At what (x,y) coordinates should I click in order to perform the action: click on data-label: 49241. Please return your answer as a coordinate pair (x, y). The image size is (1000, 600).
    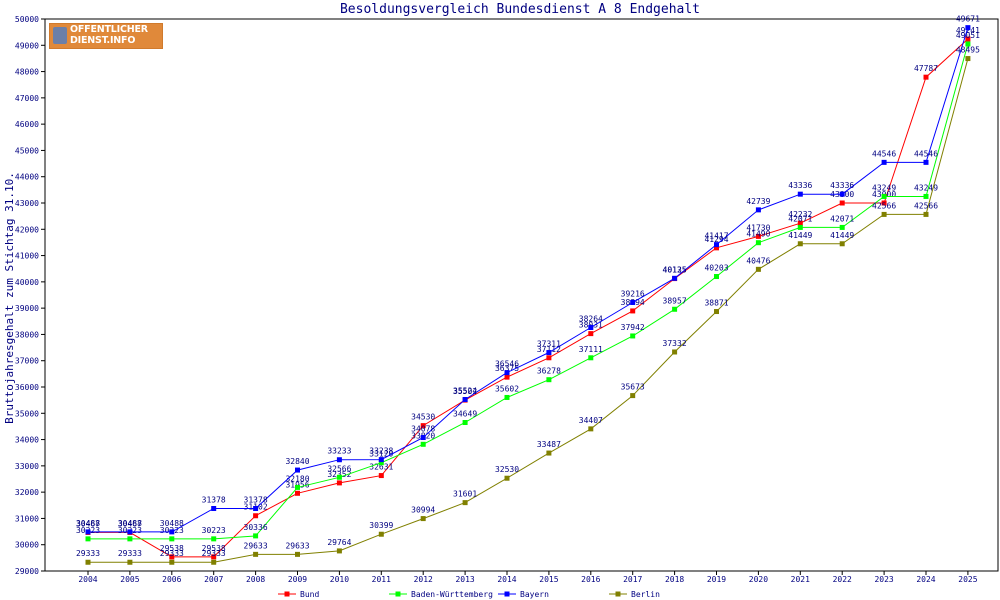
    Looking at the image, I should click on (968, 30).